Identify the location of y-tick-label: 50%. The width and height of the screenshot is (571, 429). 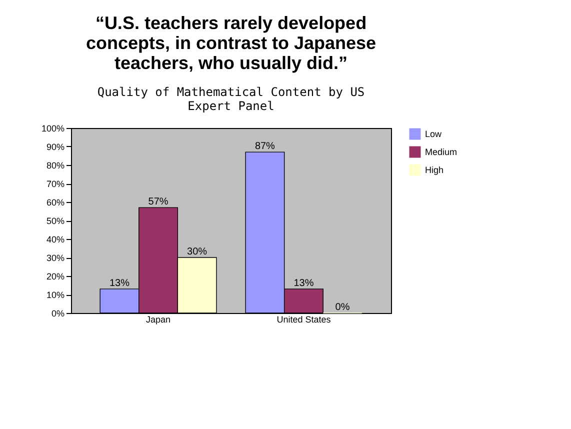
(55, 221).